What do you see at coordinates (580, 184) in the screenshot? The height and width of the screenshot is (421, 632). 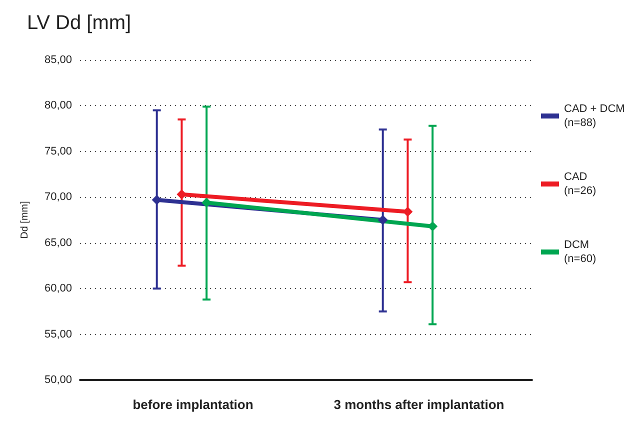 I see `legend-label: CAD (n=26)` at bounding box center [580, 184].